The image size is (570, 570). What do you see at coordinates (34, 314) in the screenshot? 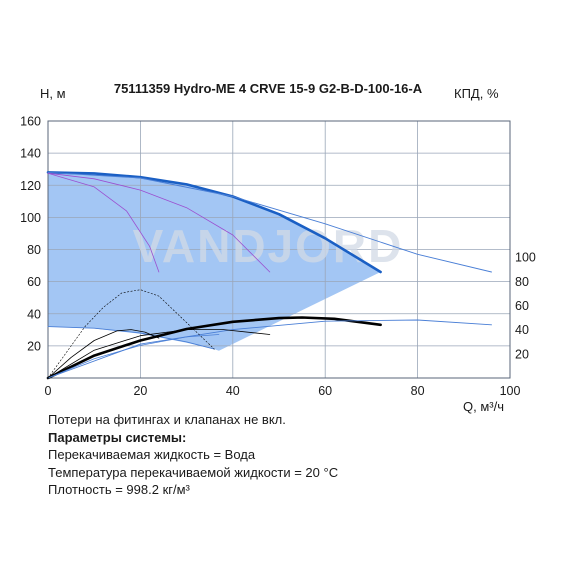
I see `y-tick-label: 40` at bounding box center [34, 314].